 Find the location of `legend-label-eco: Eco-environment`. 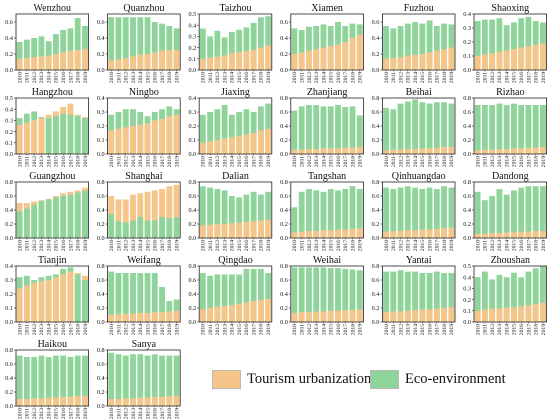

legend-label-eco: Eco-environment is located at coordinates (455, 378).